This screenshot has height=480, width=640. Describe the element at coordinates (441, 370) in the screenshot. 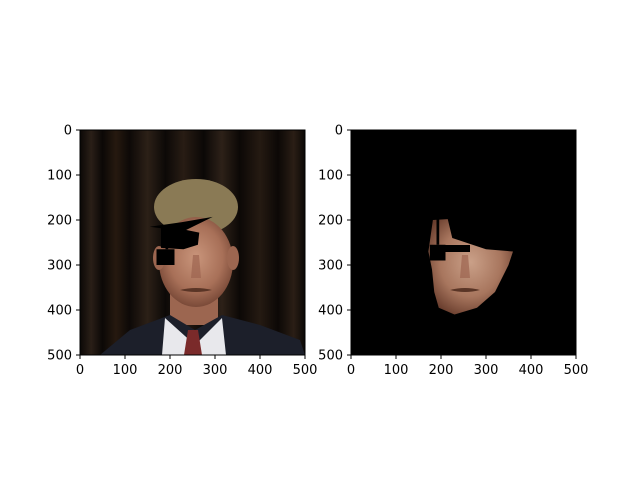

I see `right-x-tick-label: 200` at that location.